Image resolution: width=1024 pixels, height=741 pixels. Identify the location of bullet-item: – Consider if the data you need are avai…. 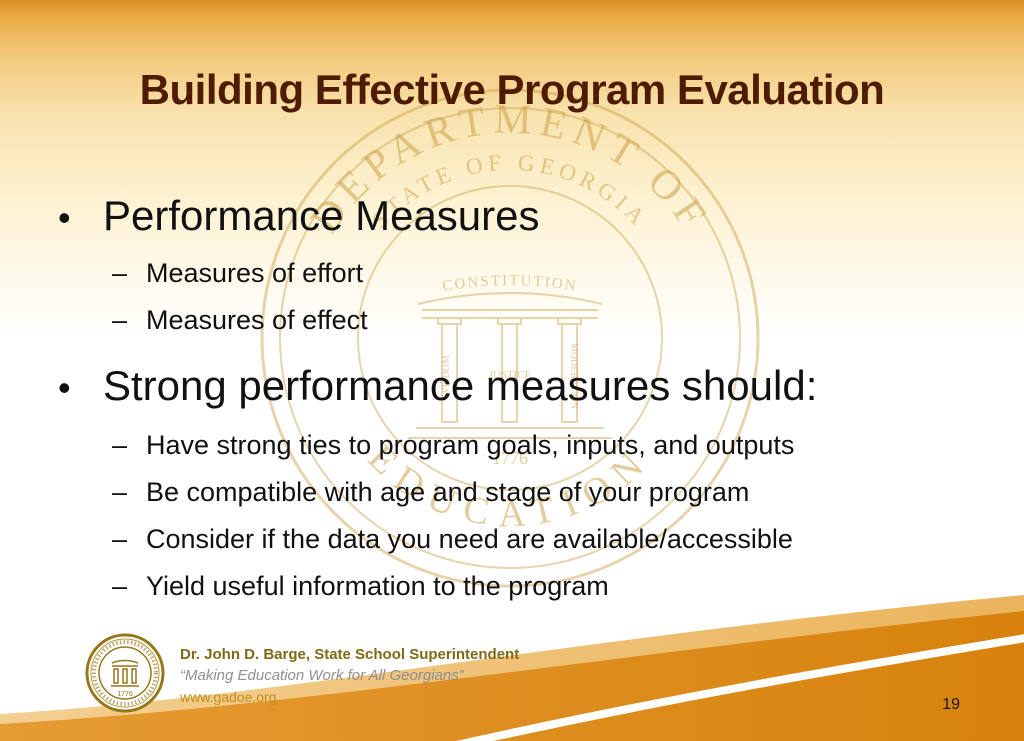
(550, 539).